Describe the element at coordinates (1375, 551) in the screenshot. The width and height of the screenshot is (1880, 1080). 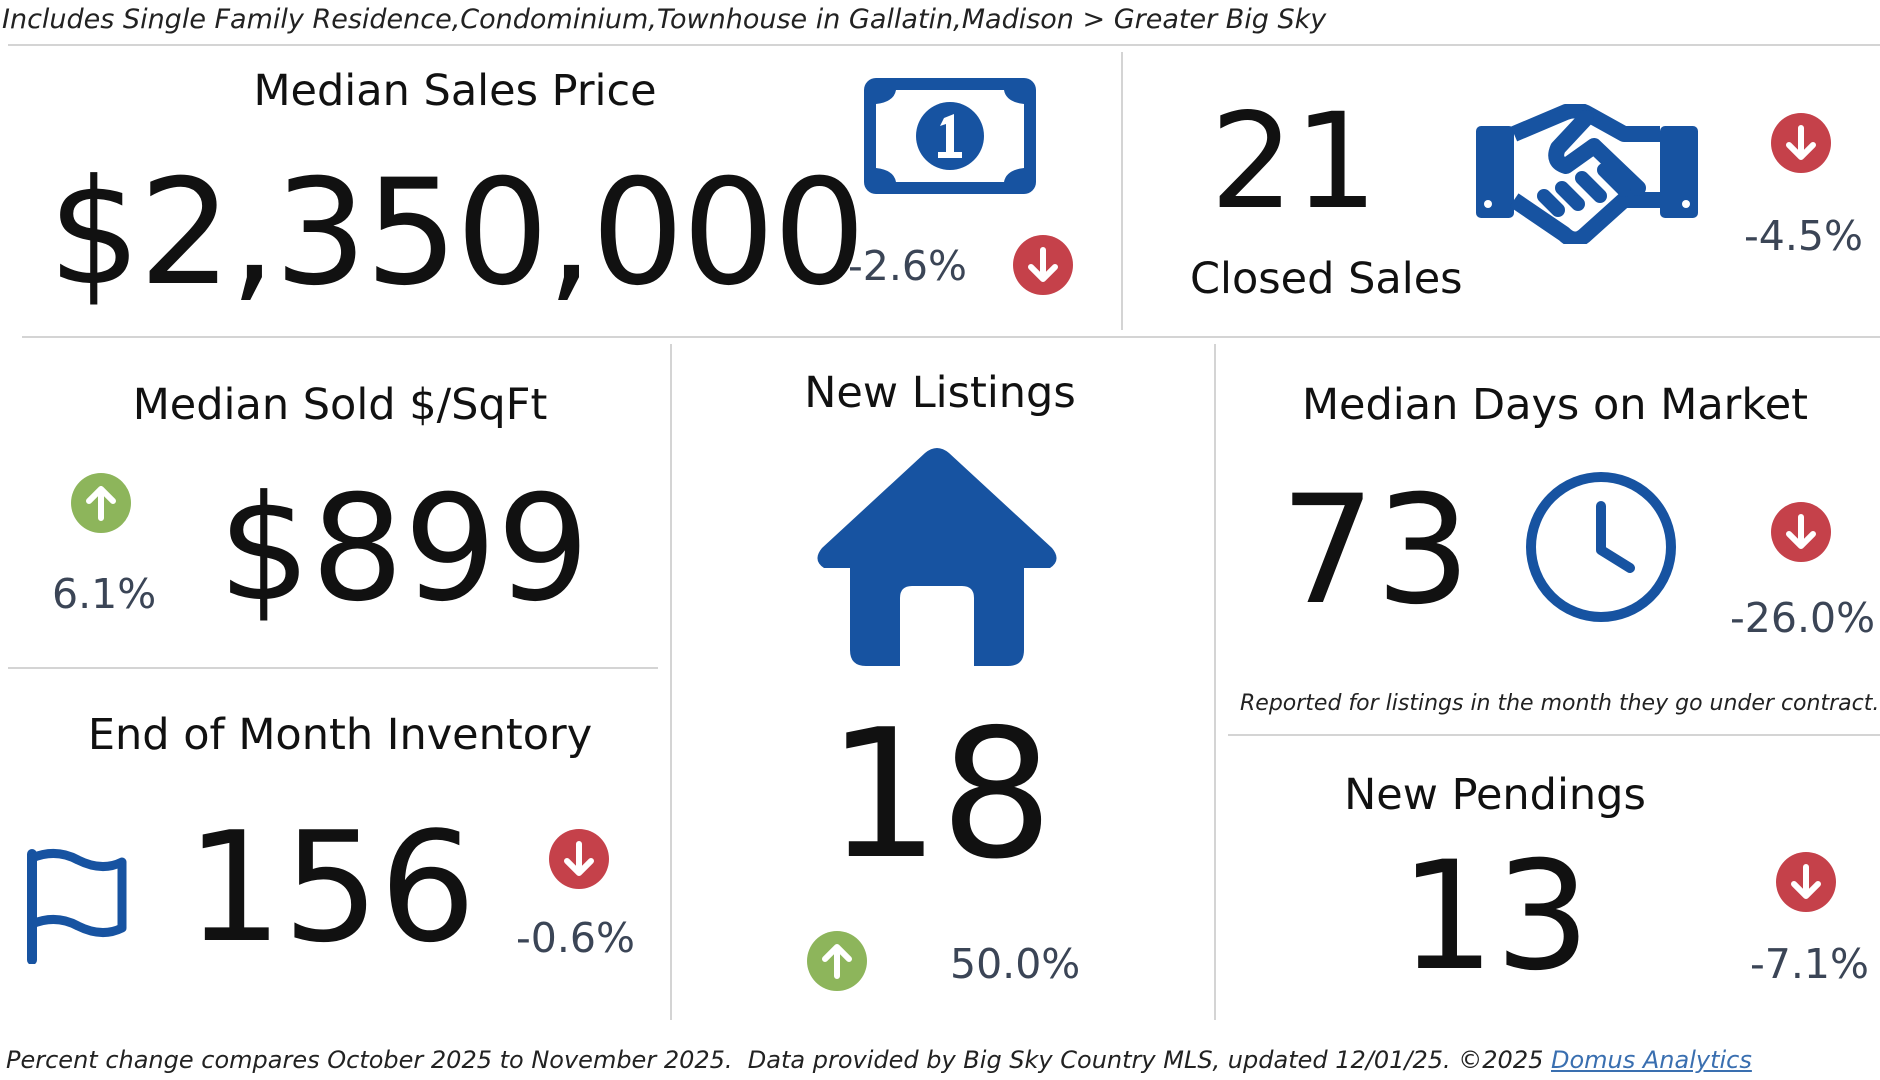
I see `median-days-on-market-value: 73` at that location.